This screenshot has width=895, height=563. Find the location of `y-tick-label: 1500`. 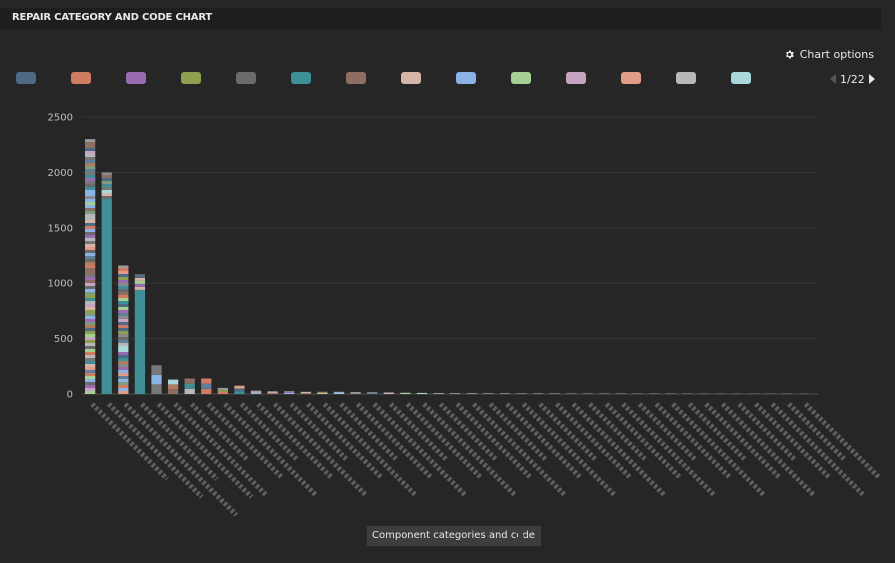

y-tick-label: 1500 is located at coordinates (60, 228).